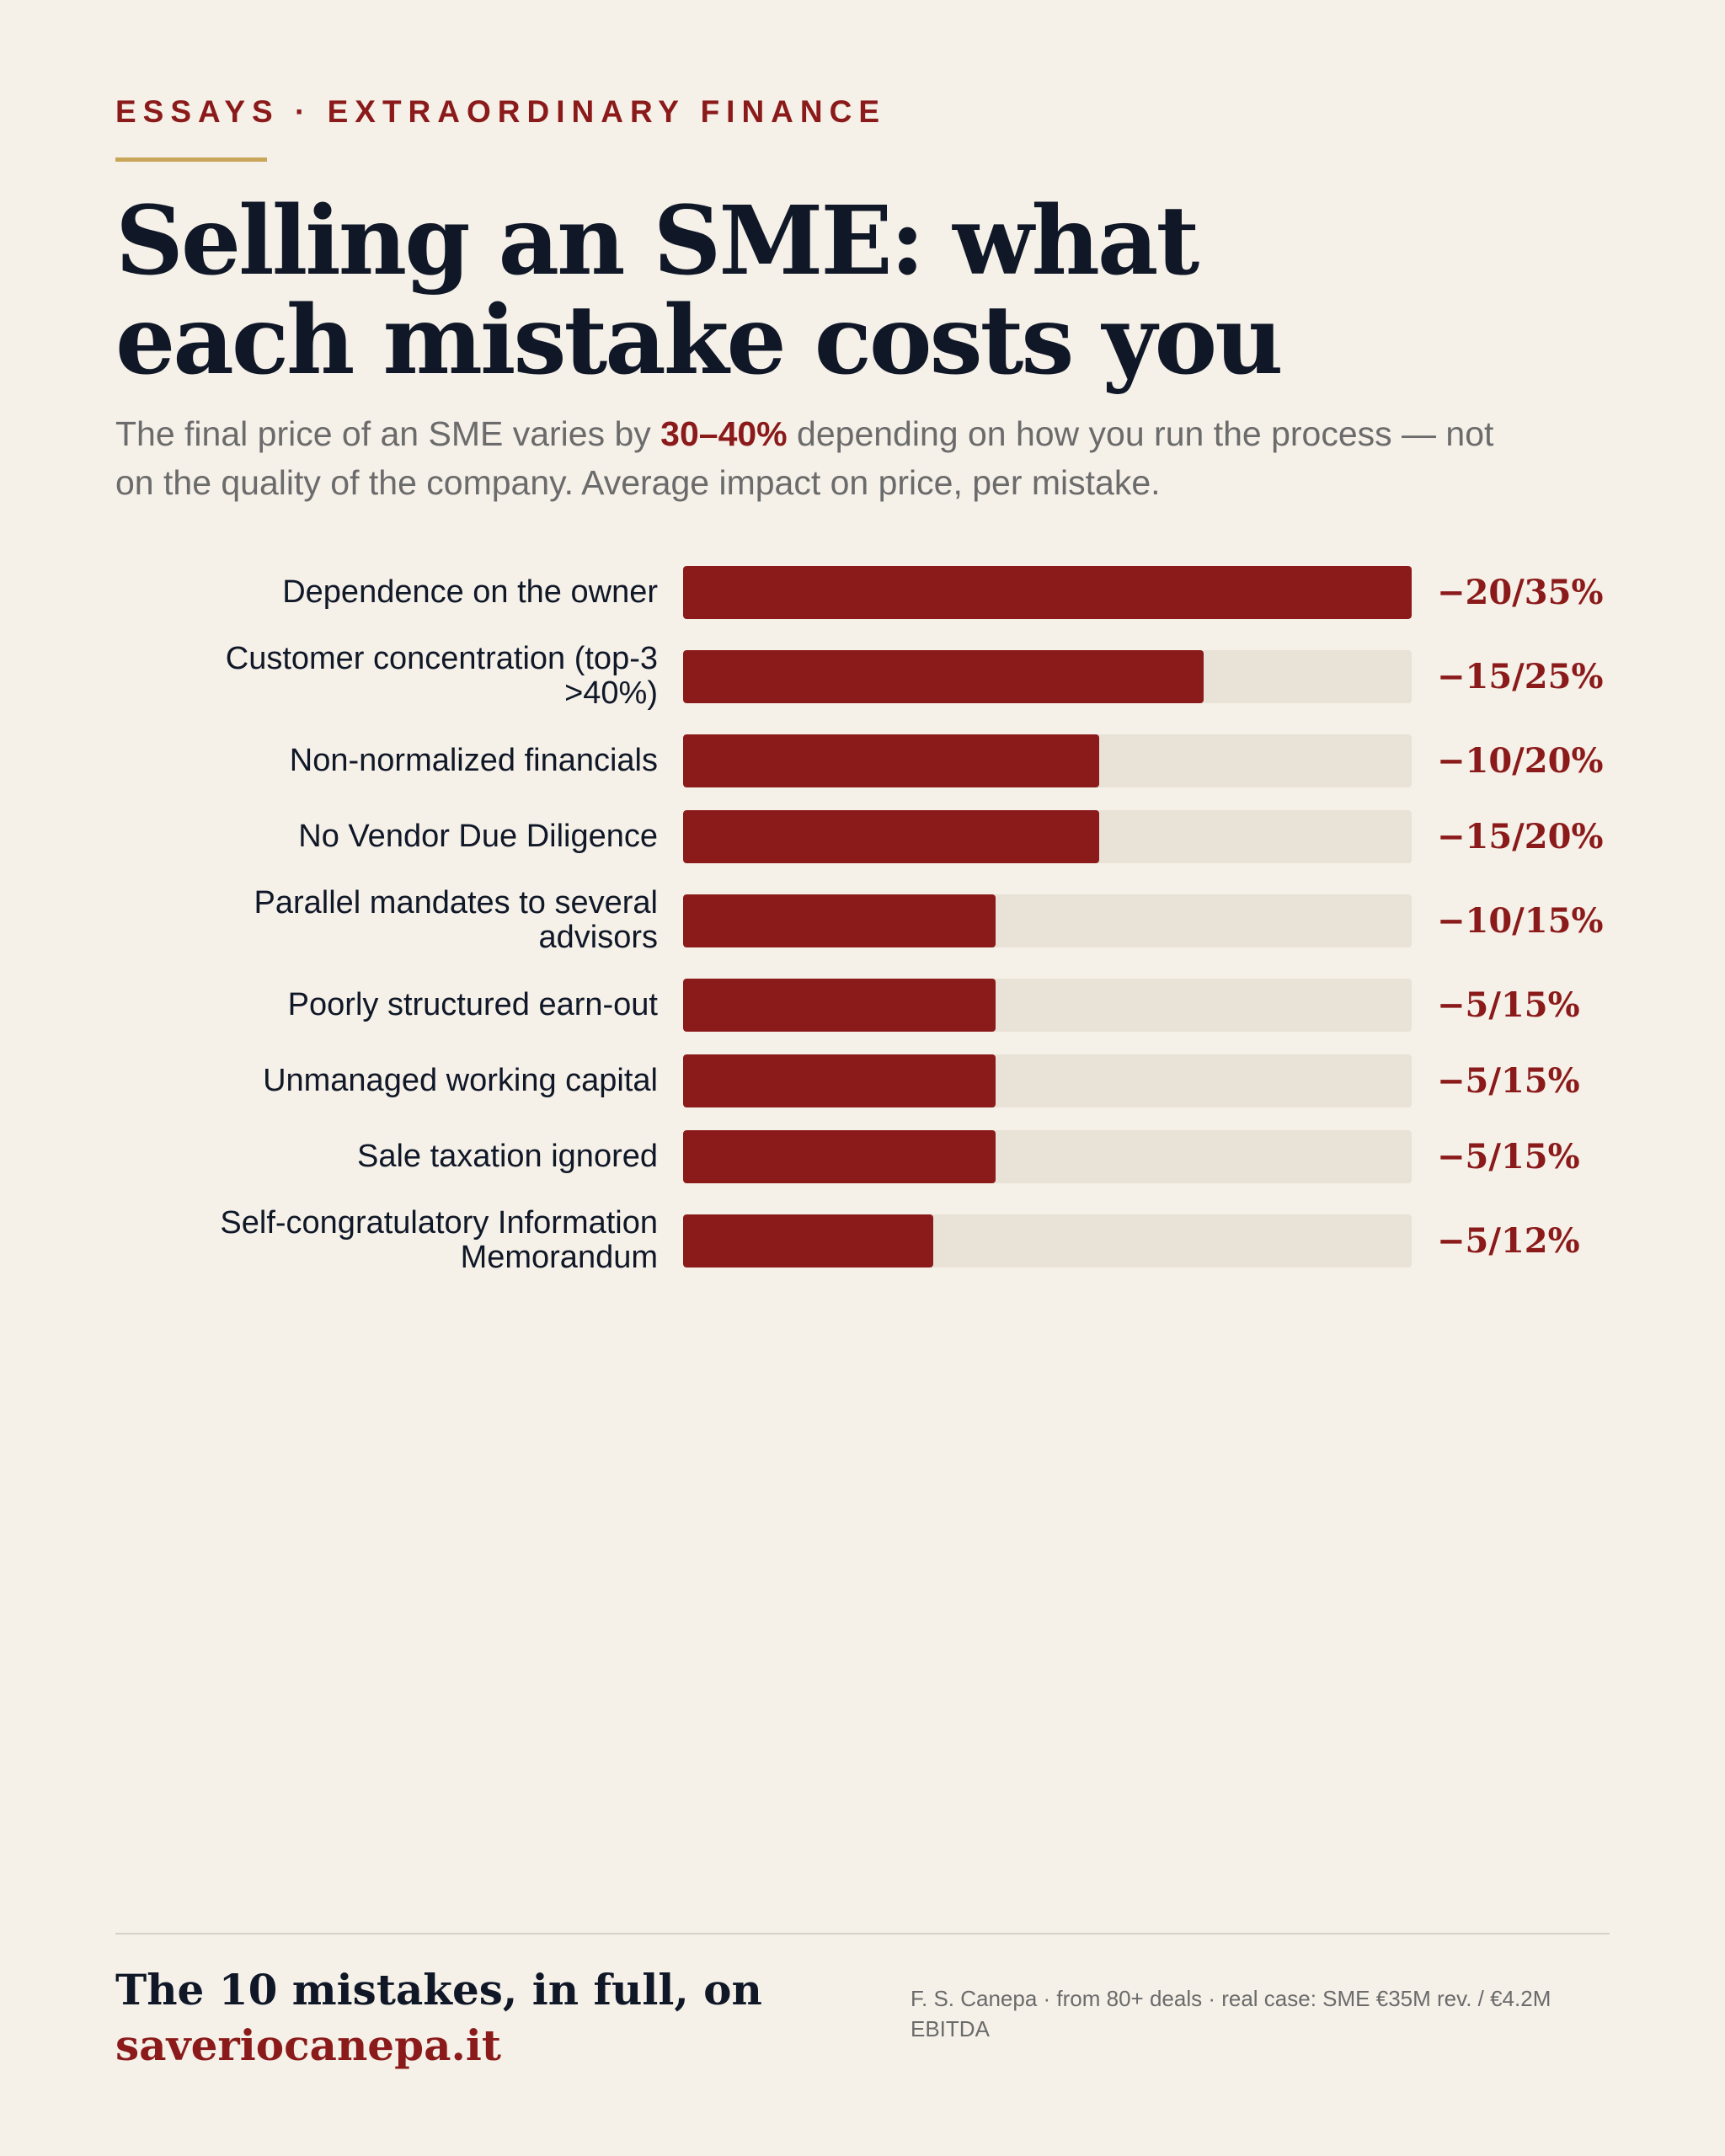 The width and height of the screenshot is (1725, 2156). I want to click on chart-row: Poorly structured earn-out −5/15%, so click(862, 1005).